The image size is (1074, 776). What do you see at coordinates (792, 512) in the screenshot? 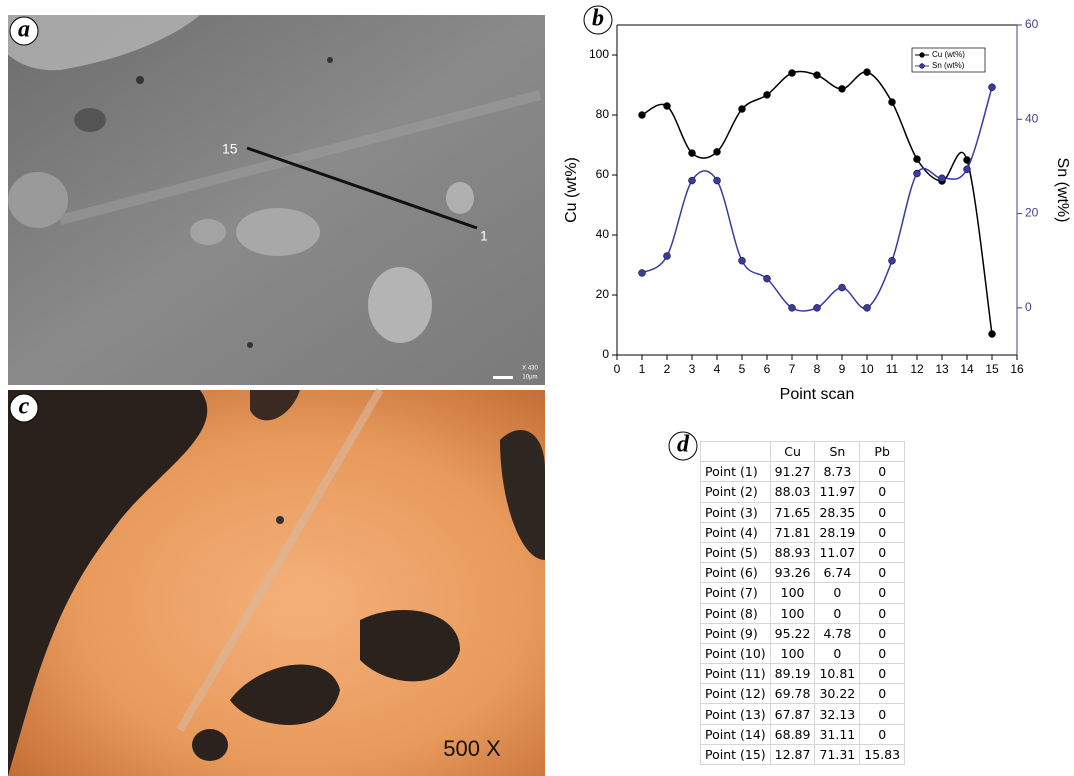
I see `table-cell: 71.65` at bounding box center [792, 512].